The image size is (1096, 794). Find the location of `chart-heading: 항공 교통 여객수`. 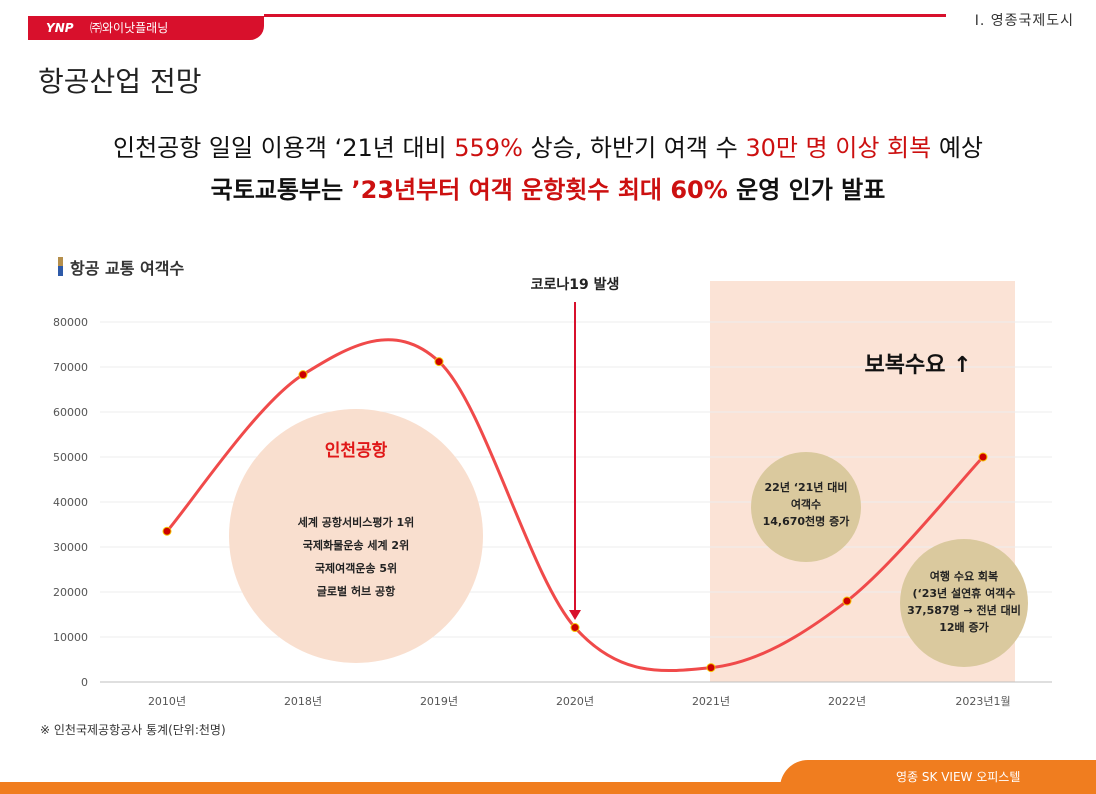

chart-heading: 항공 교통 여객수 is located at coordinates (127, 267).